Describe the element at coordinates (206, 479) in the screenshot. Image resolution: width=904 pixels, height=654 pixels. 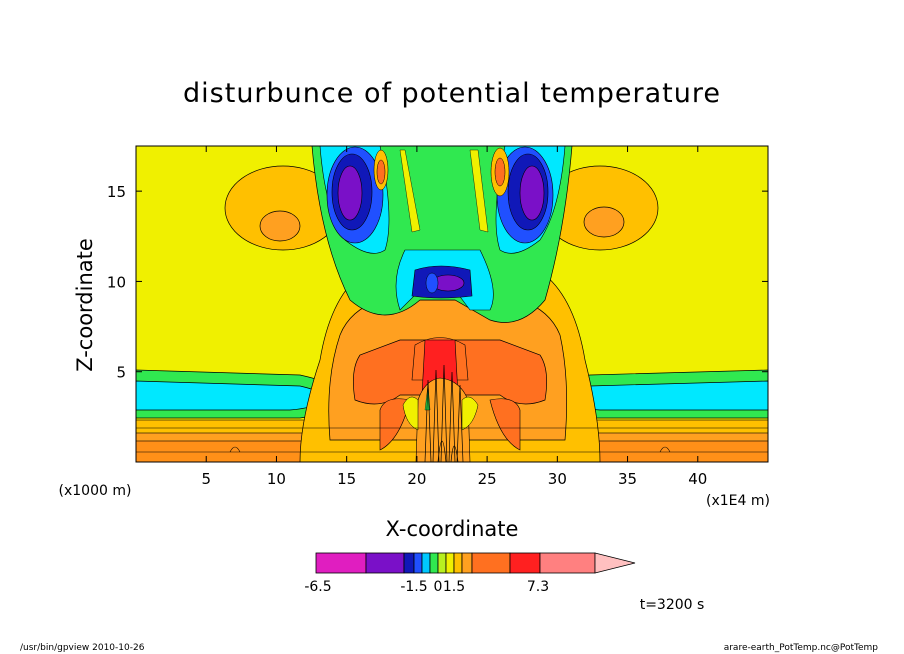
I see `x-tick-label: 5` at that location.